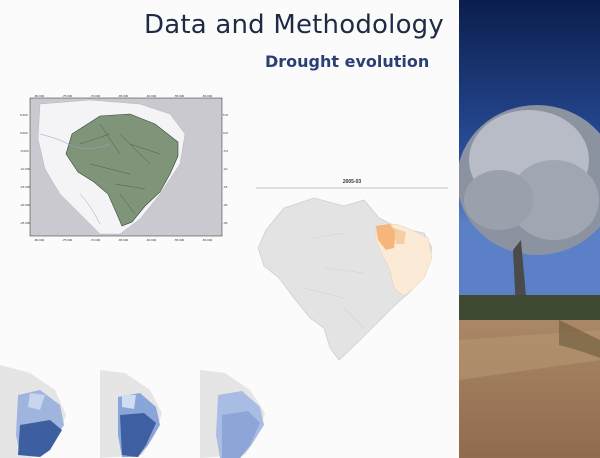 The width and height of the screenshot is (600, 458). Describe the element at coordinates (294, 25) in the screenshot. I see `page-title: Data and Methodology` at that location.